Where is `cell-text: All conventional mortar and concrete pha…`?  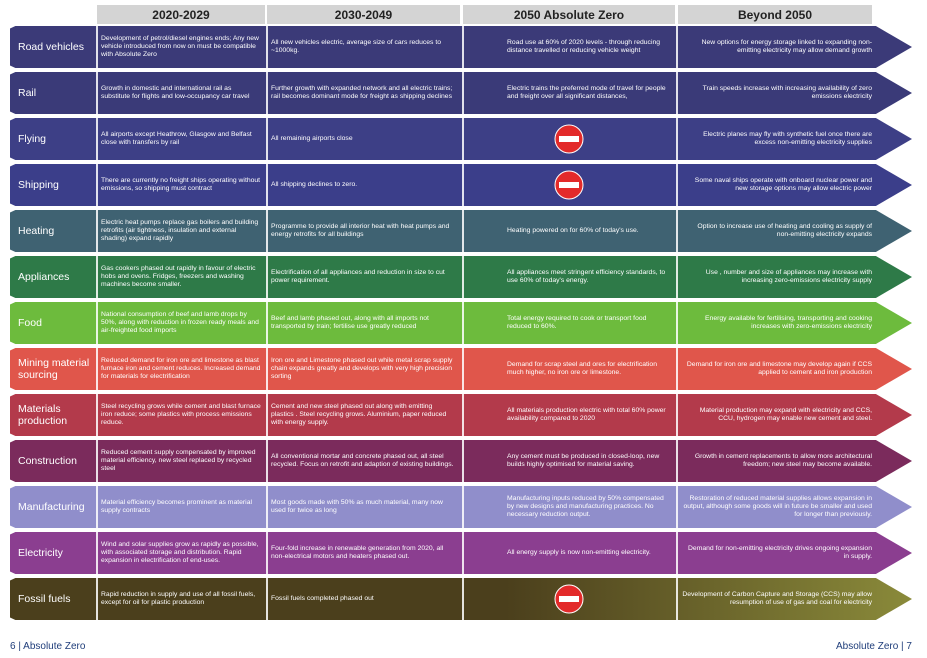
cell-text: All conventional mortar and concrete pha… is located at coordinates (362, 460).